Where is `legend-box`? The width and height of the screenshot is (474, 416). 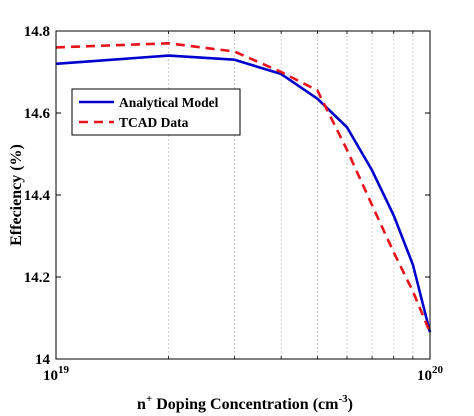
legend-box is located at coordinates (156, 112).